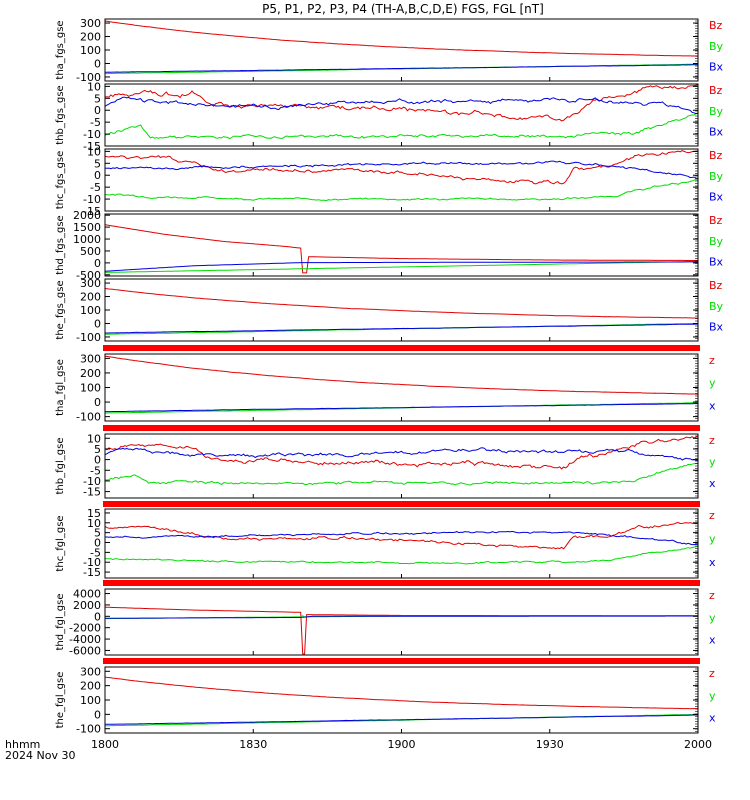  Describe the element at coordinates (90, 251) in the screenshot. I see `y-tick-label: 500` at that location.